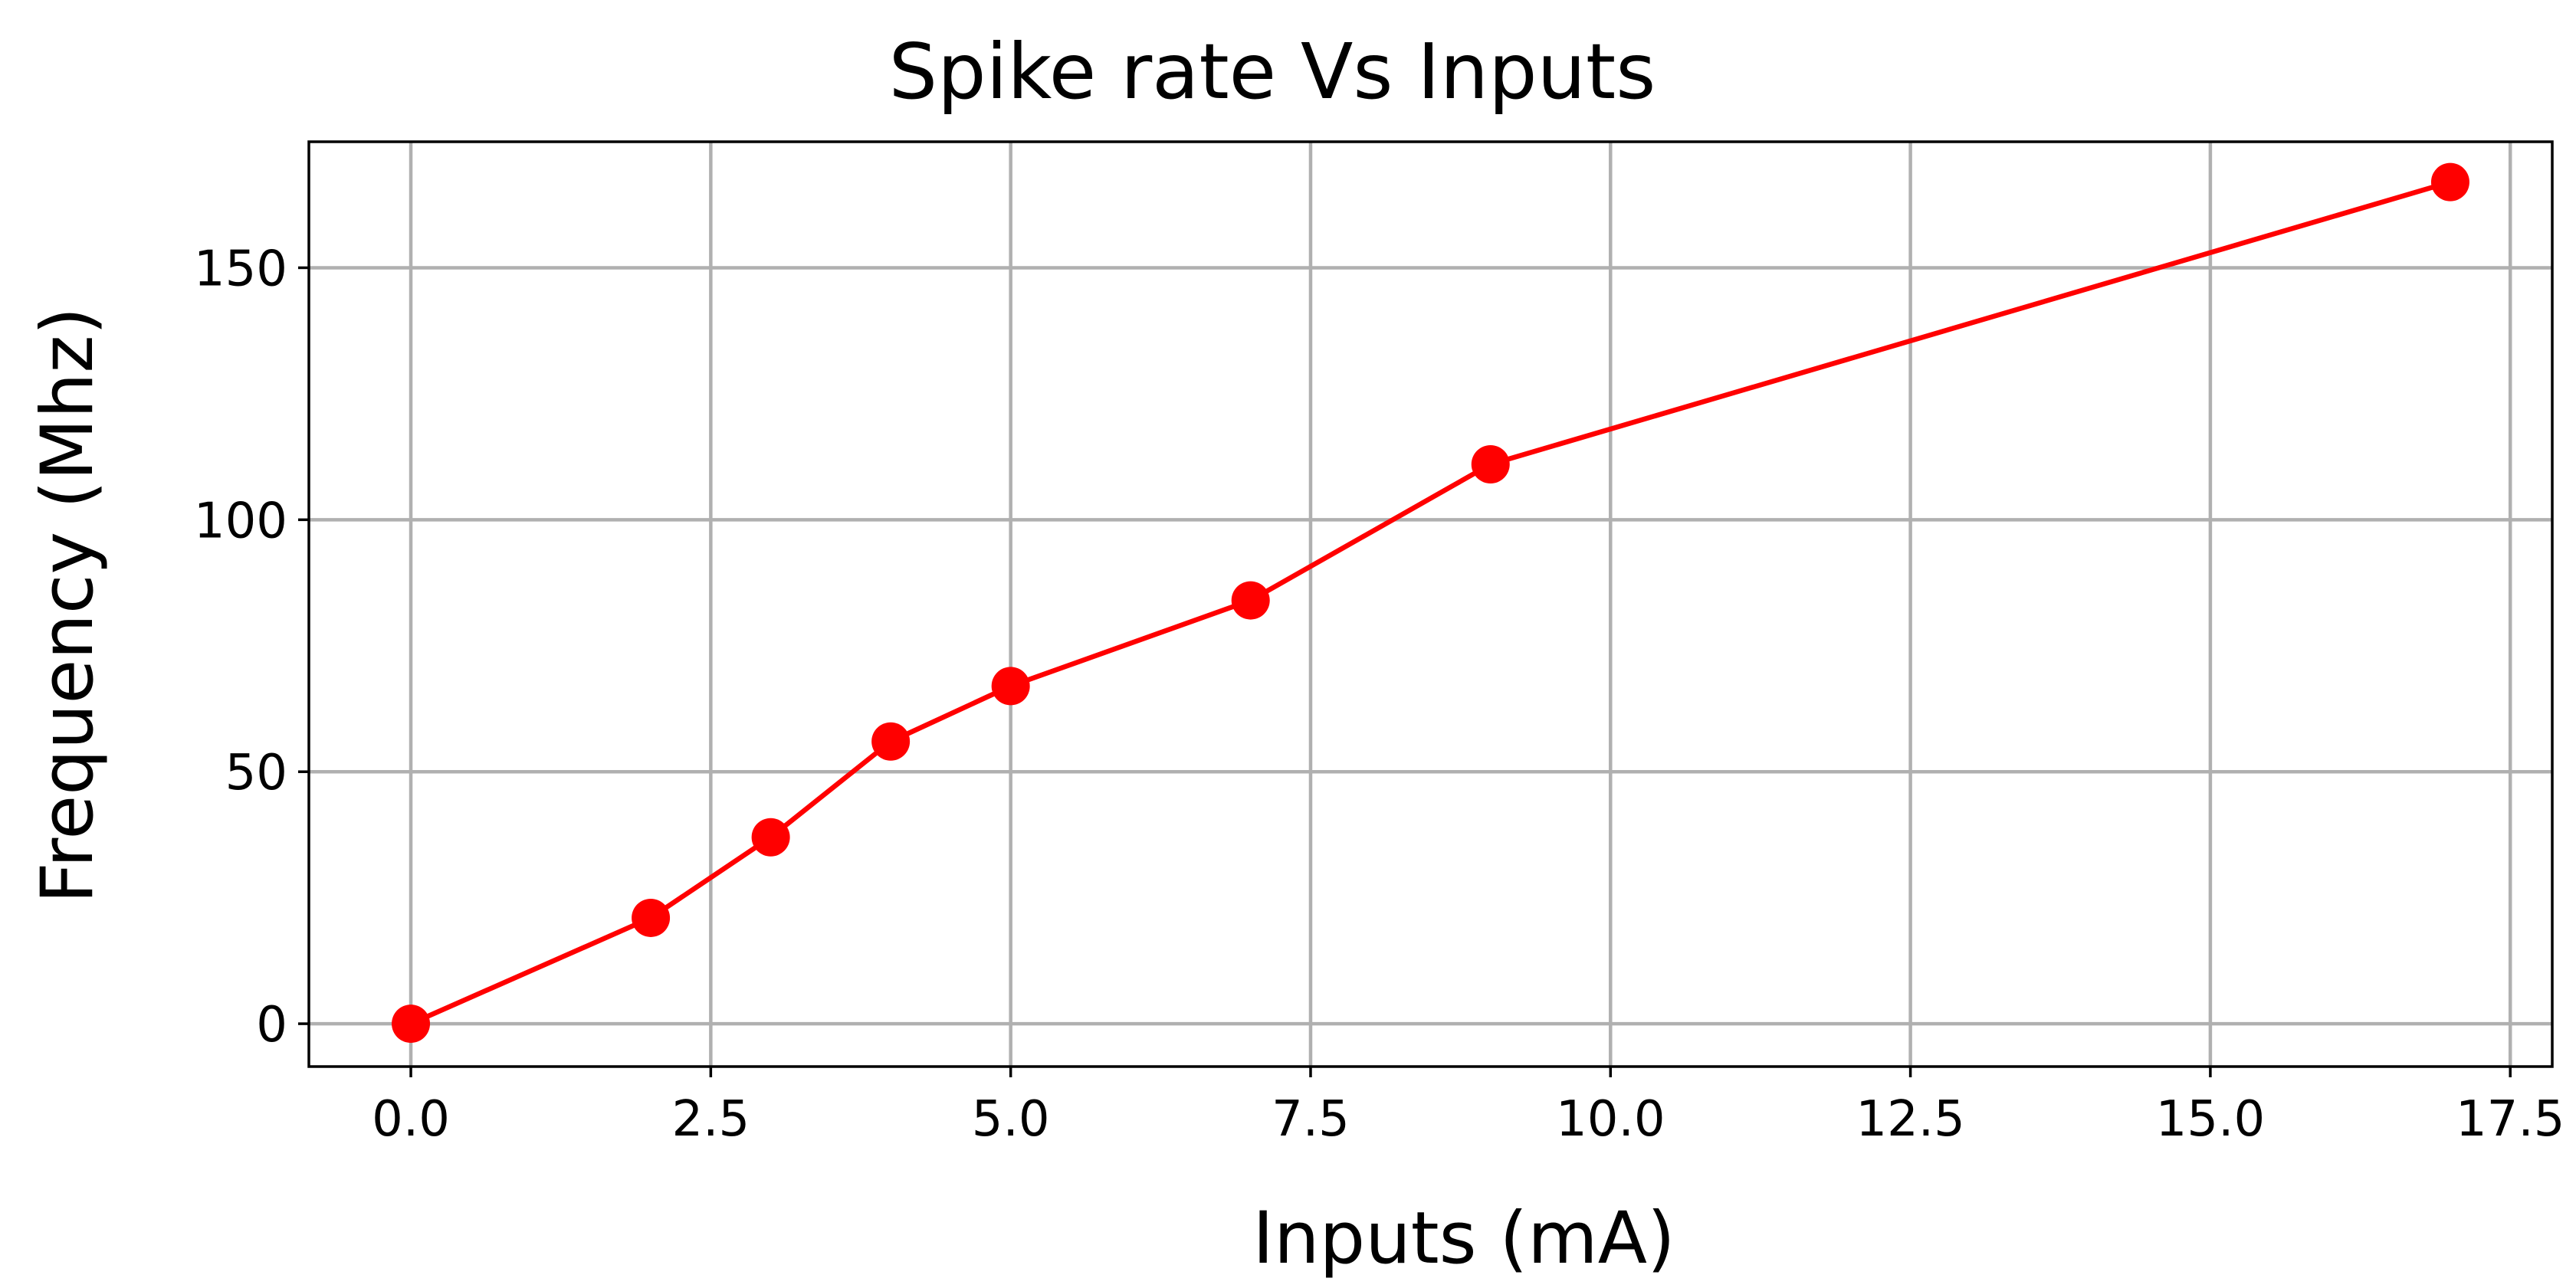  What do you see at coordinates (240, 521) in the screenshot?
I see `y-tick-label: 100` at bounding box center [240, 521].